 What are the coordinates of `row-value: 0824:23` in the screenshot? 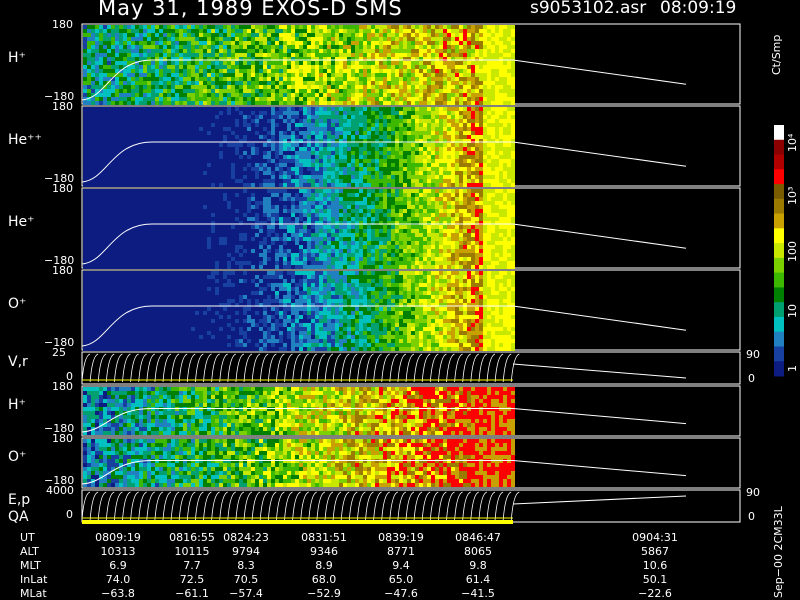 It's located at (246, 537).